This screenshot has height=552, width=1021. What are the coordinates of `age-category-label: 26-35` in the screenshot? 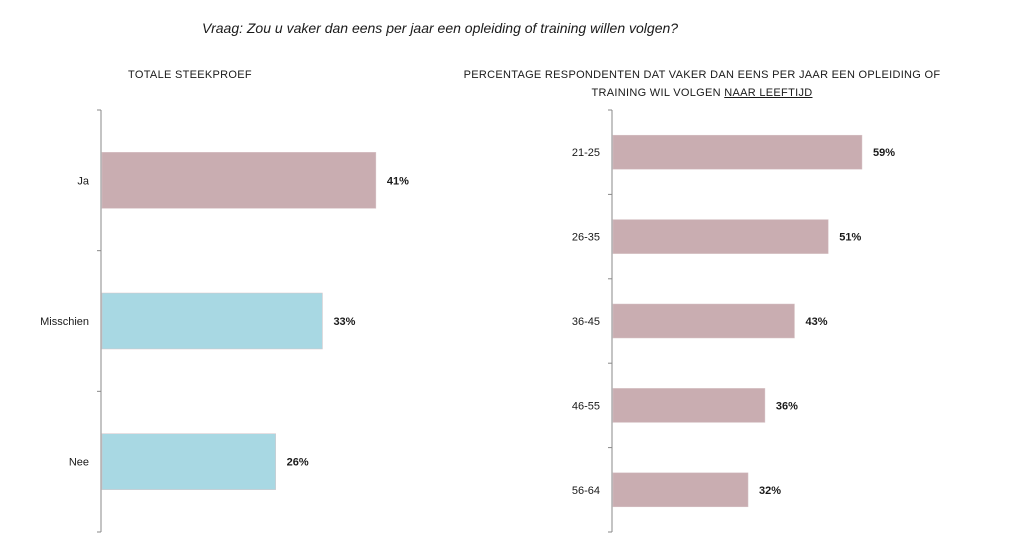 It's located at (586, 238).